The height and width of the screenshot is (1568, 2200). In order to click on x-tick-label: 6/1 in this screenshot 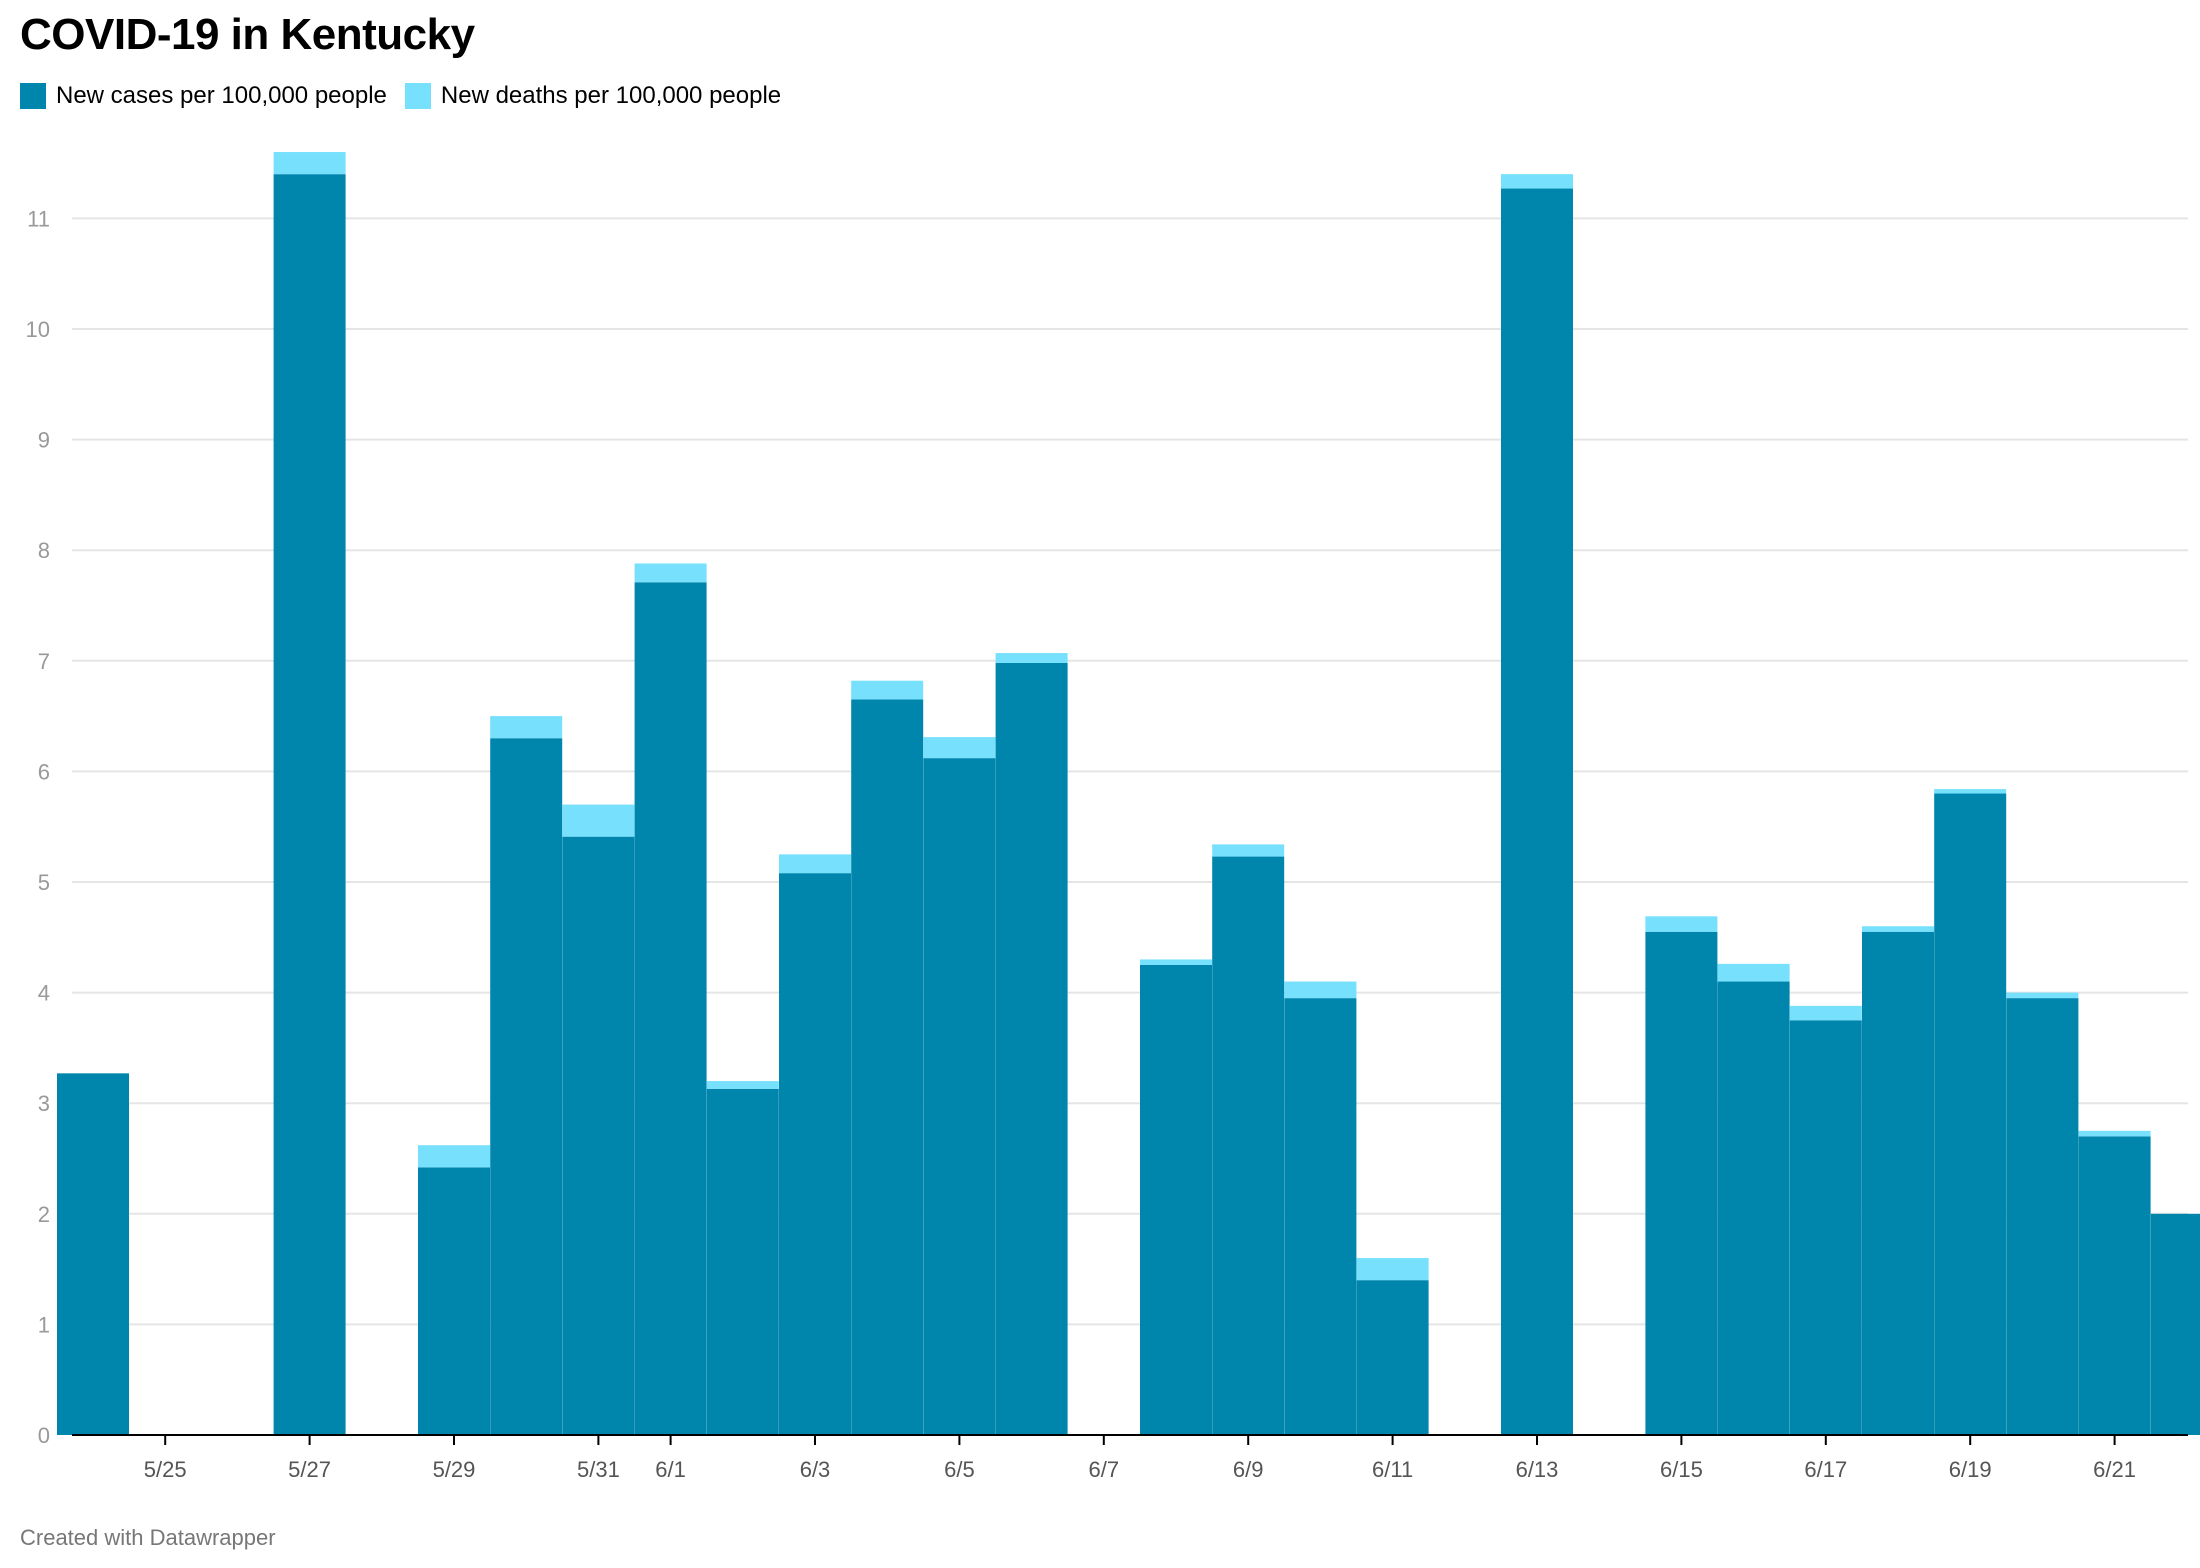, I will do `click(670, 1469)`.